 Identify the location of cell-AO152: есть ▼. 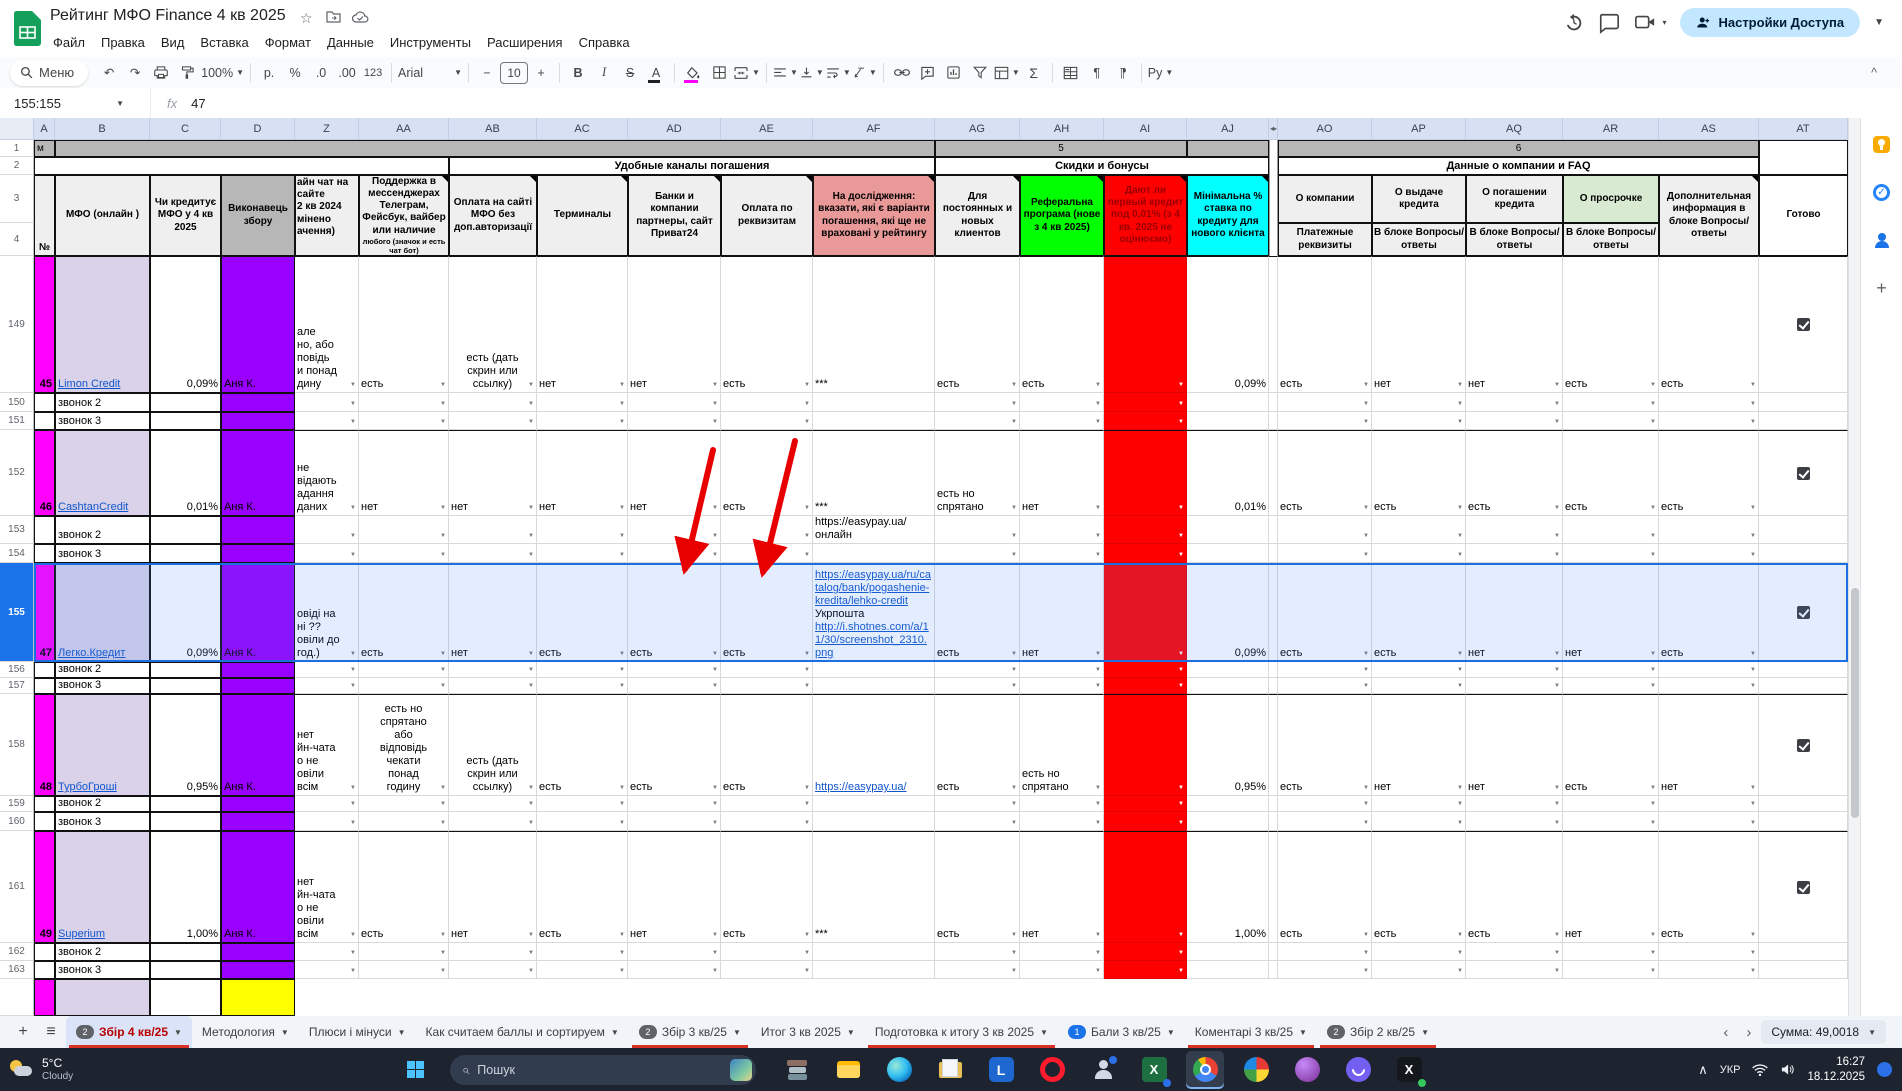
(1325, 473).